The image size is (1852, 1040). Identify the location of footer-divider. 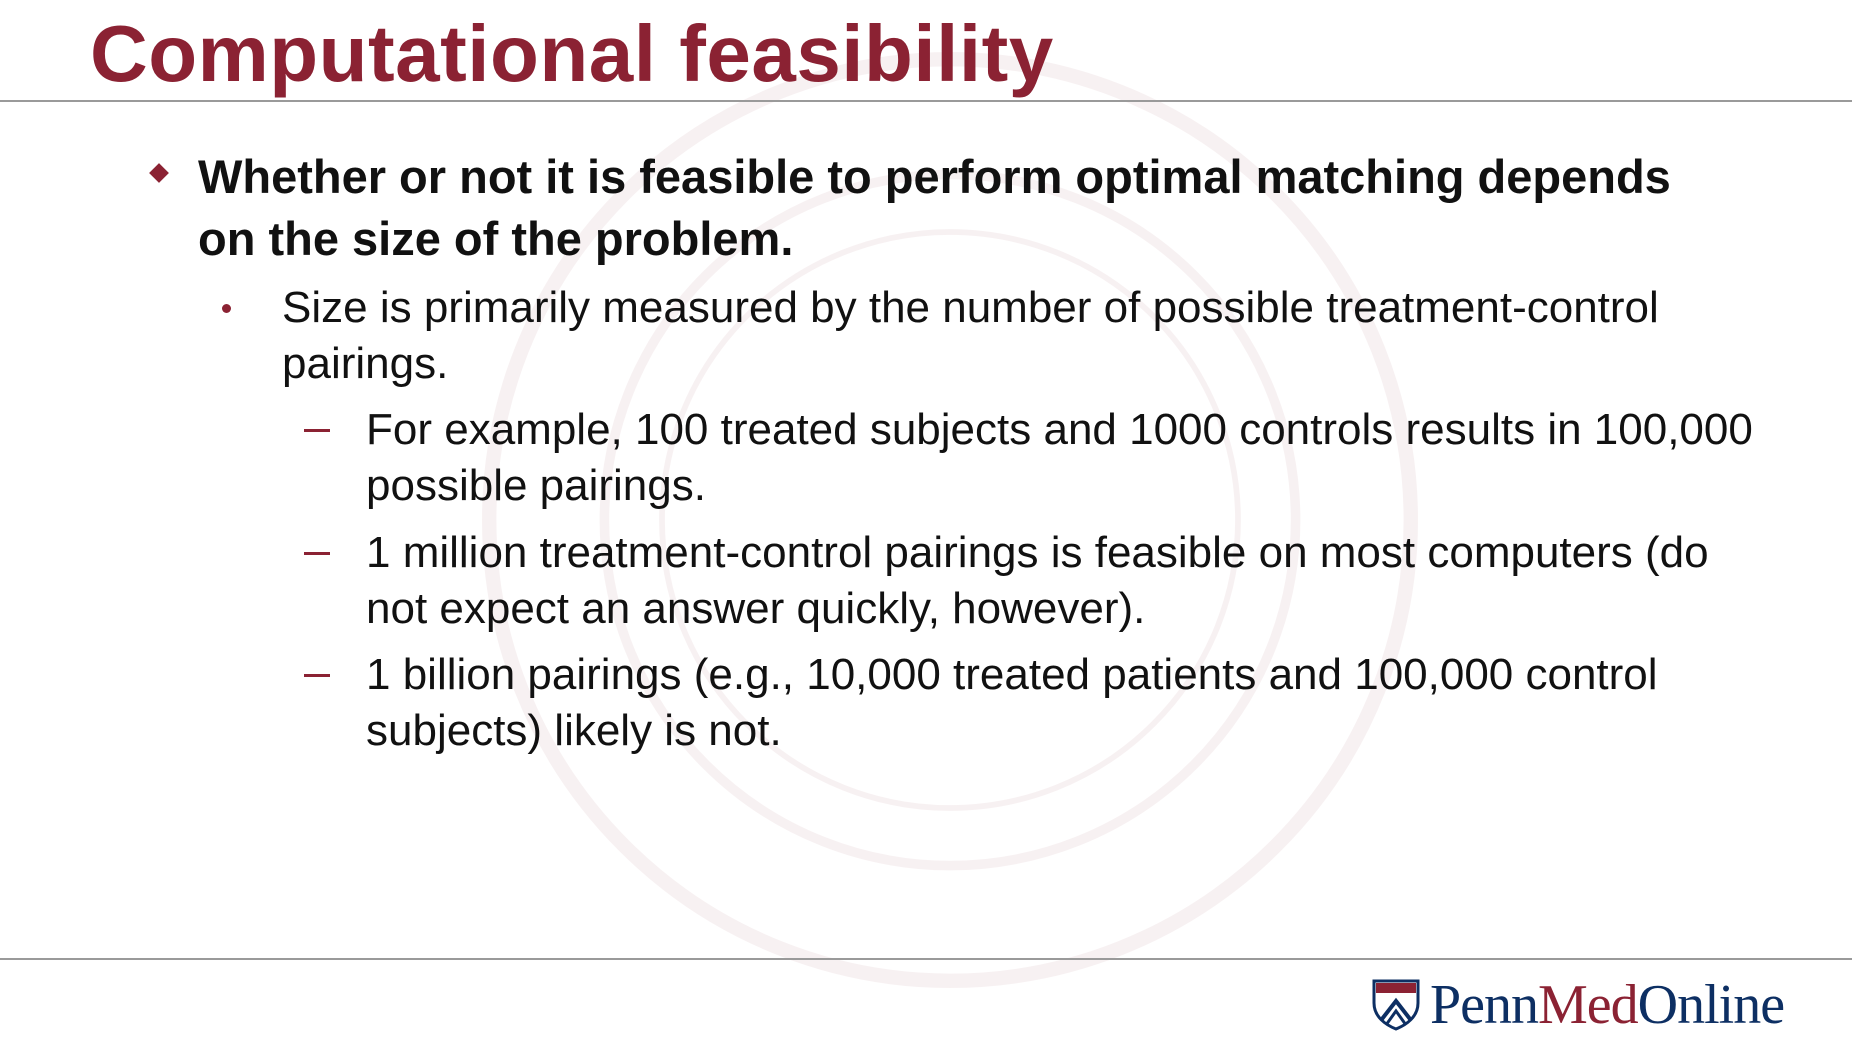
(926, 959).